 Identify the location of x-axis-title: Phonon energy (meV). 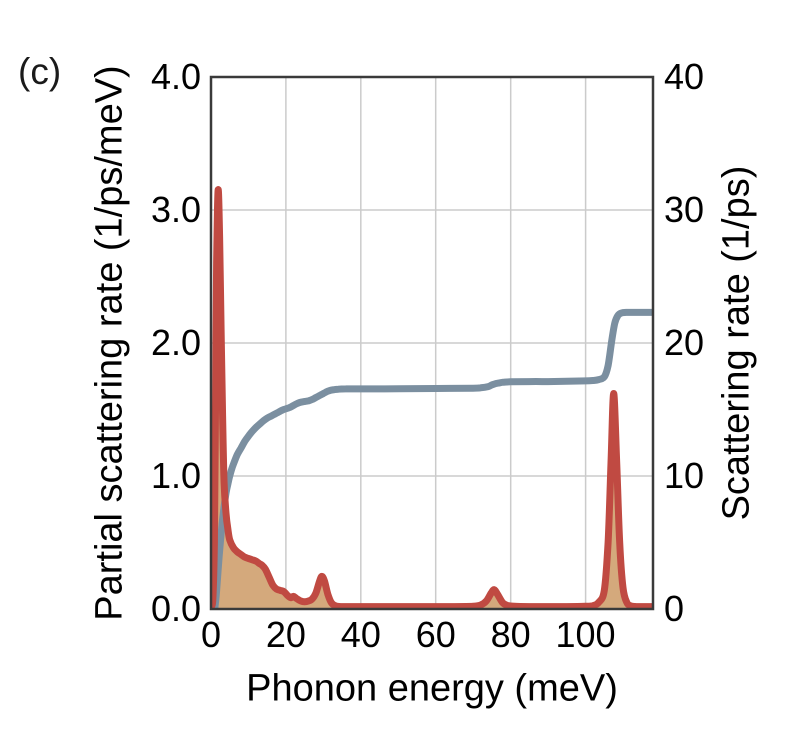
(432, 688).